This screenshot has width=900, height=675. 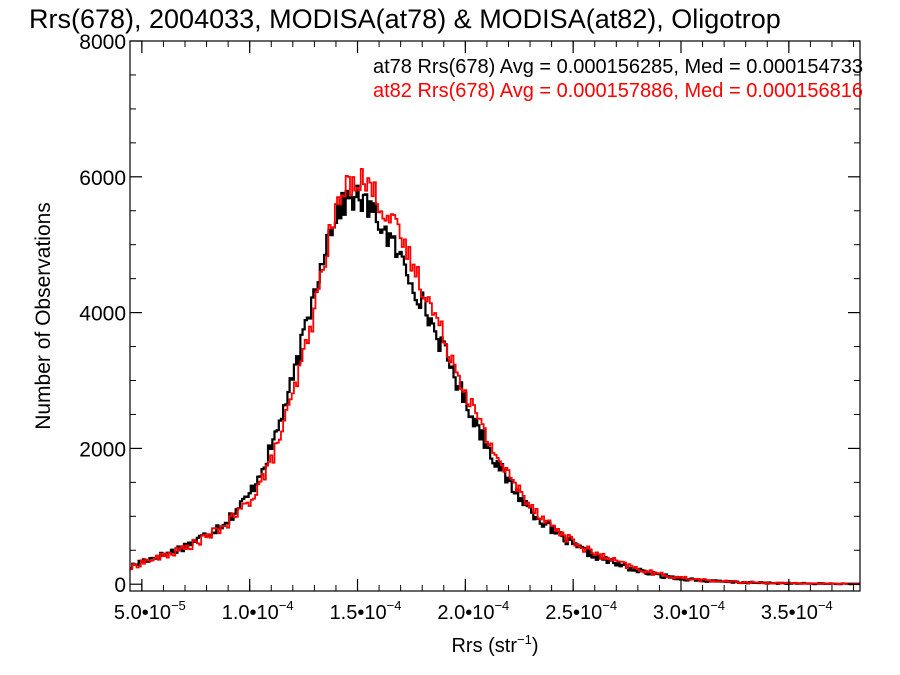 I want to click on x-tick-exponent: −5, so click(x=178, y=605).